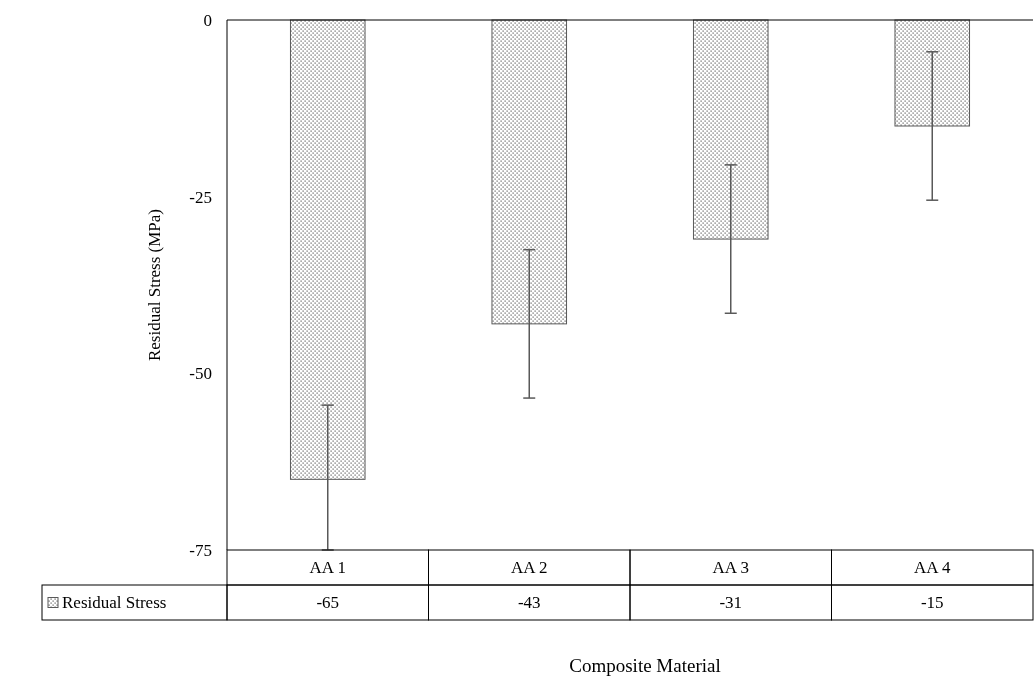 The height and width of the screenshot is (682, 1034). Describe the element at coordinates (731, 603) in the screenshot. I see `data-label: -31` at that location.